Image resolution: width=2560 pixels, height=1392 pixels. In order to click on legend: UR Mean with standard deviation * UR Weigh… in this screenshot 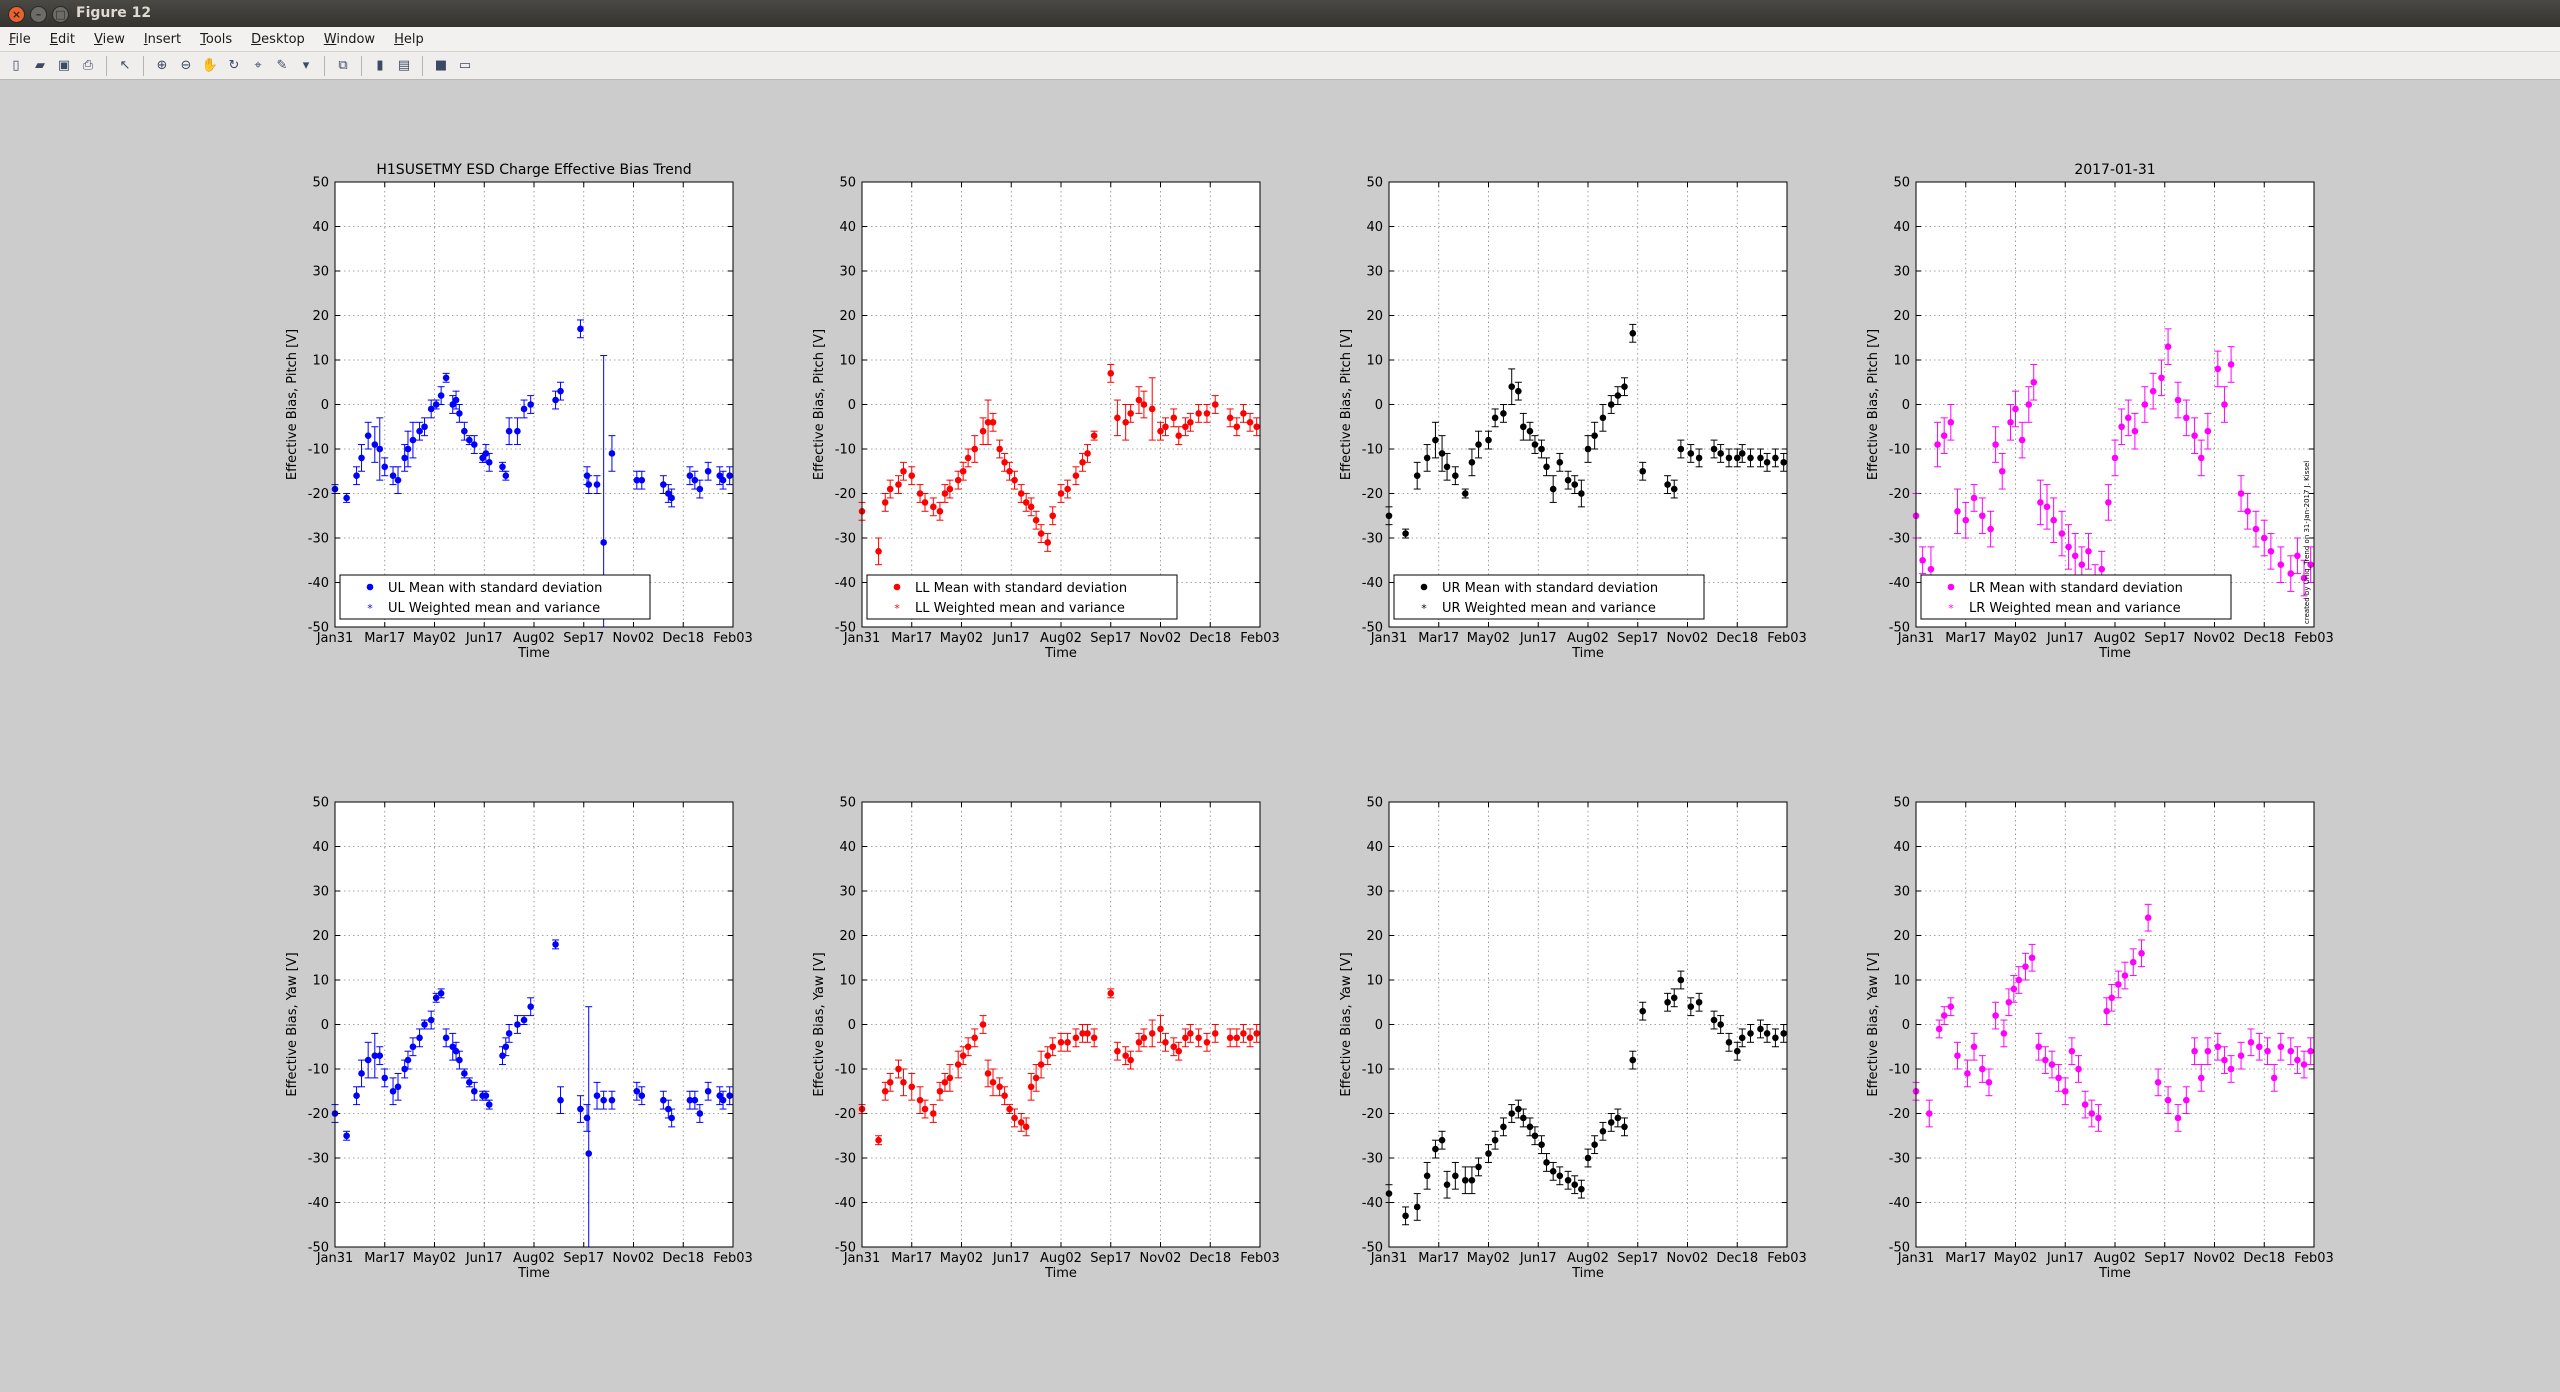, I will do `click(1549, 597)`.